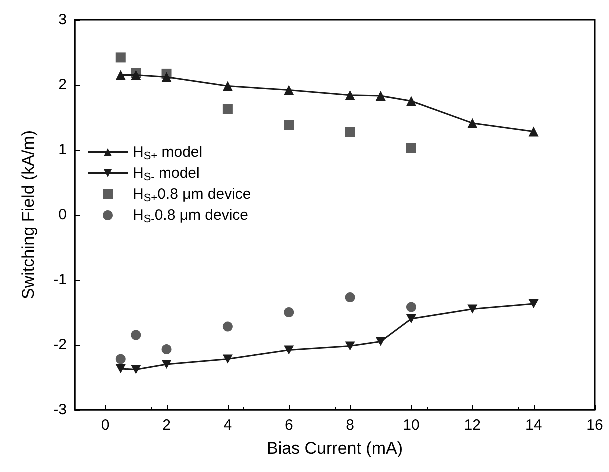 The height and width of the screenshot is (472, 609). I want to click on y-tick-label: -2, so click(60, 345).